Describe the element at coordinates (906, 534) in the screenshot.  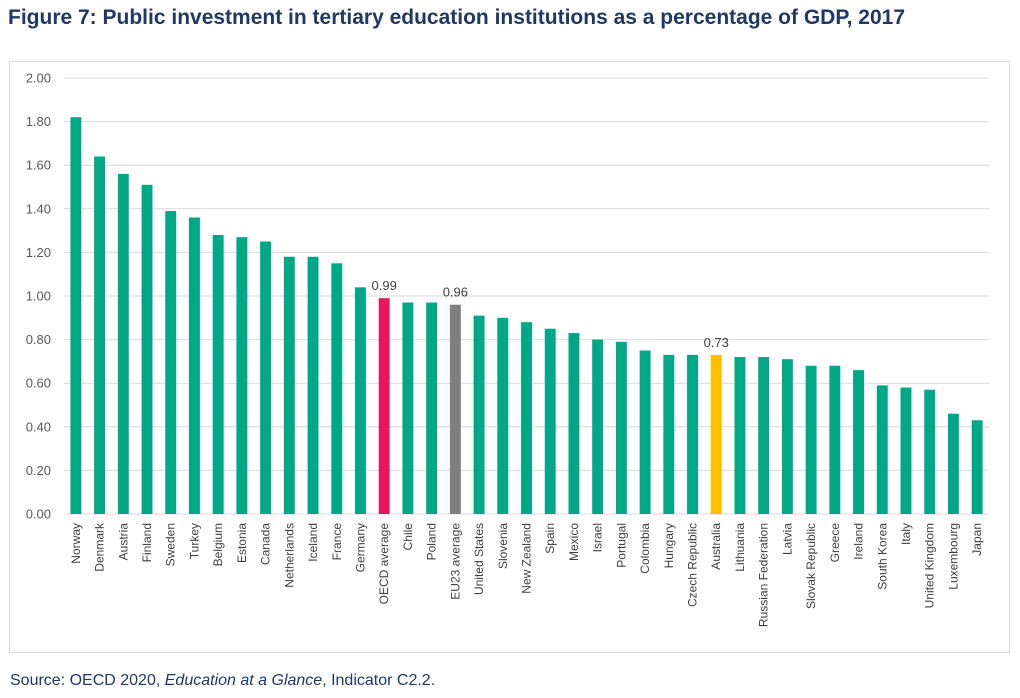
I see `x-tick-label: Italy` at that location.